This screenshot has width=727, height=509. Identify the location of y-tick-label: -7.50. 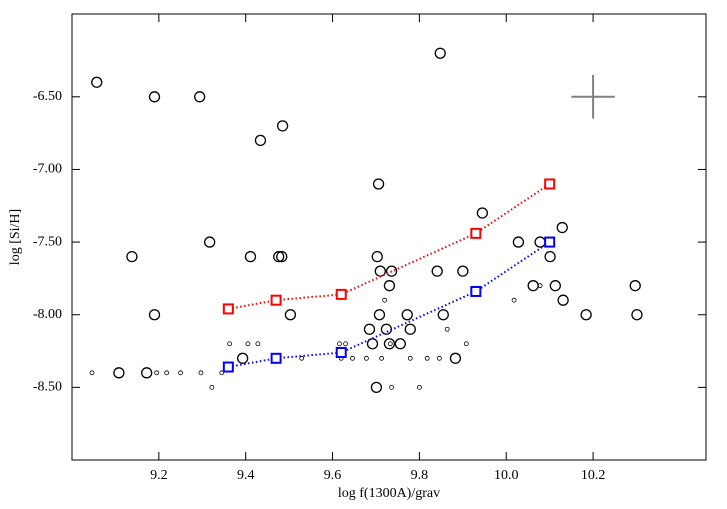
(47, 241).